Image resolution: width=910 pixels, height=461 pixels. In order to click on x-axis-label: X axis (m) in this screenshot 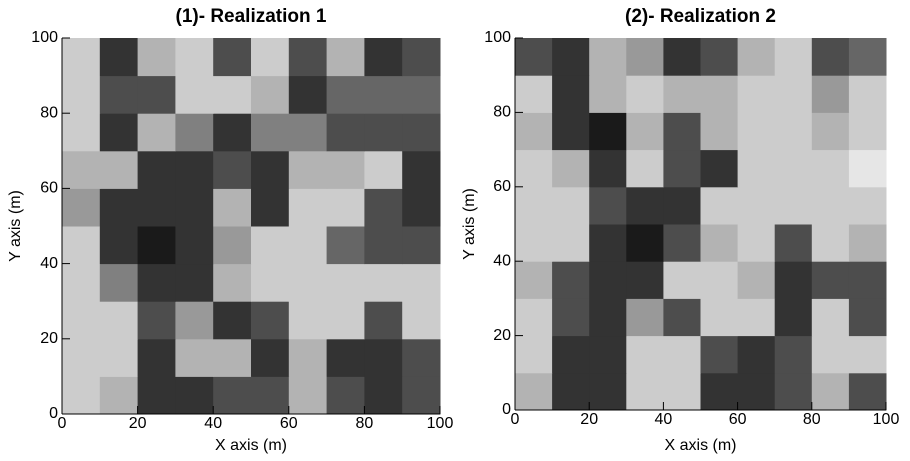, I will do `click(701, 445)`.